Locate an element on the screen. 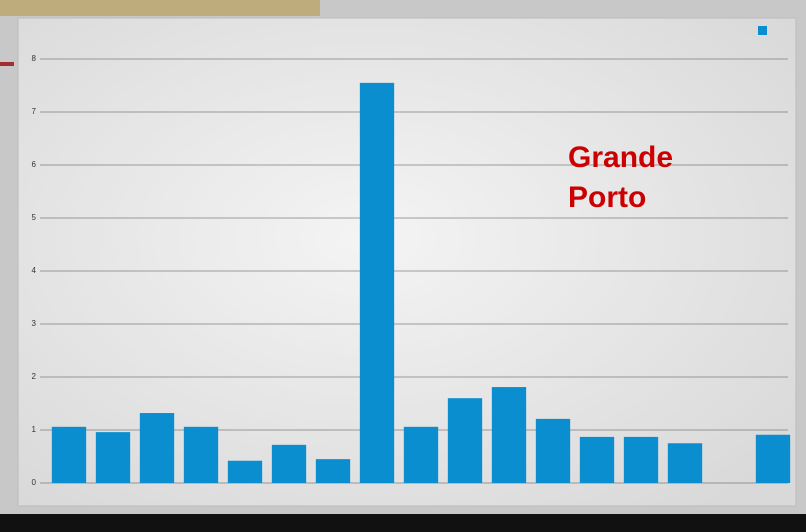 The image size is (806, 532). footer-bar is located at coordinates (403, 523).